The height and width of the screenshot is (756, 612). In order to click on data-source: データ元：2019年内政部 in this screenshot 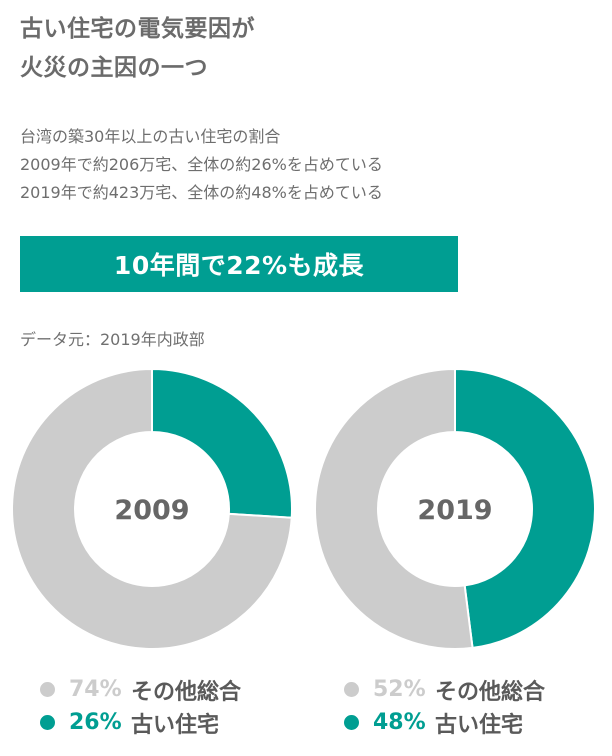, I will do `click(112, 339)`.